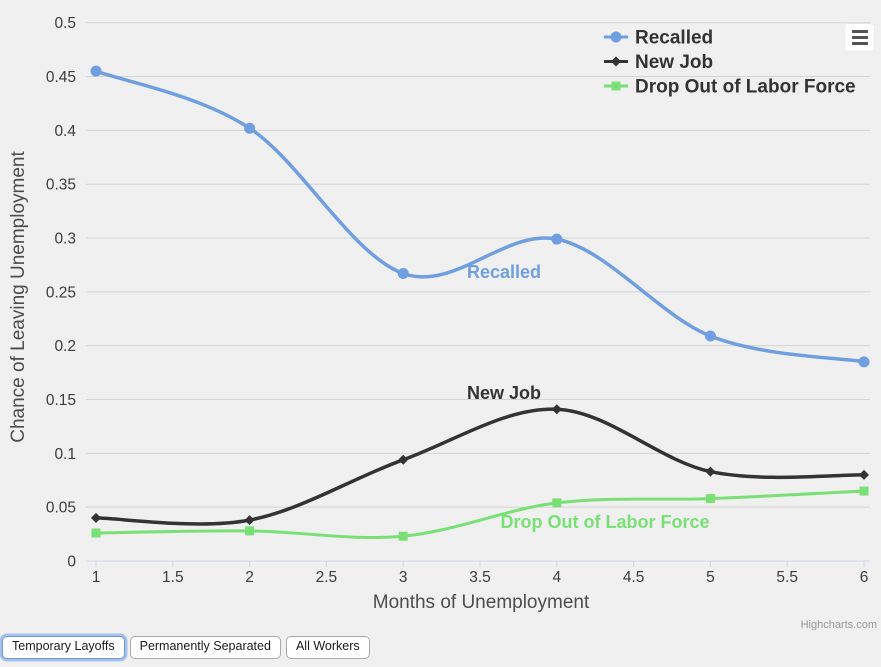 The image size is (881, 667). I want to click on y-tick-label: 0.45, so click(61, 77).